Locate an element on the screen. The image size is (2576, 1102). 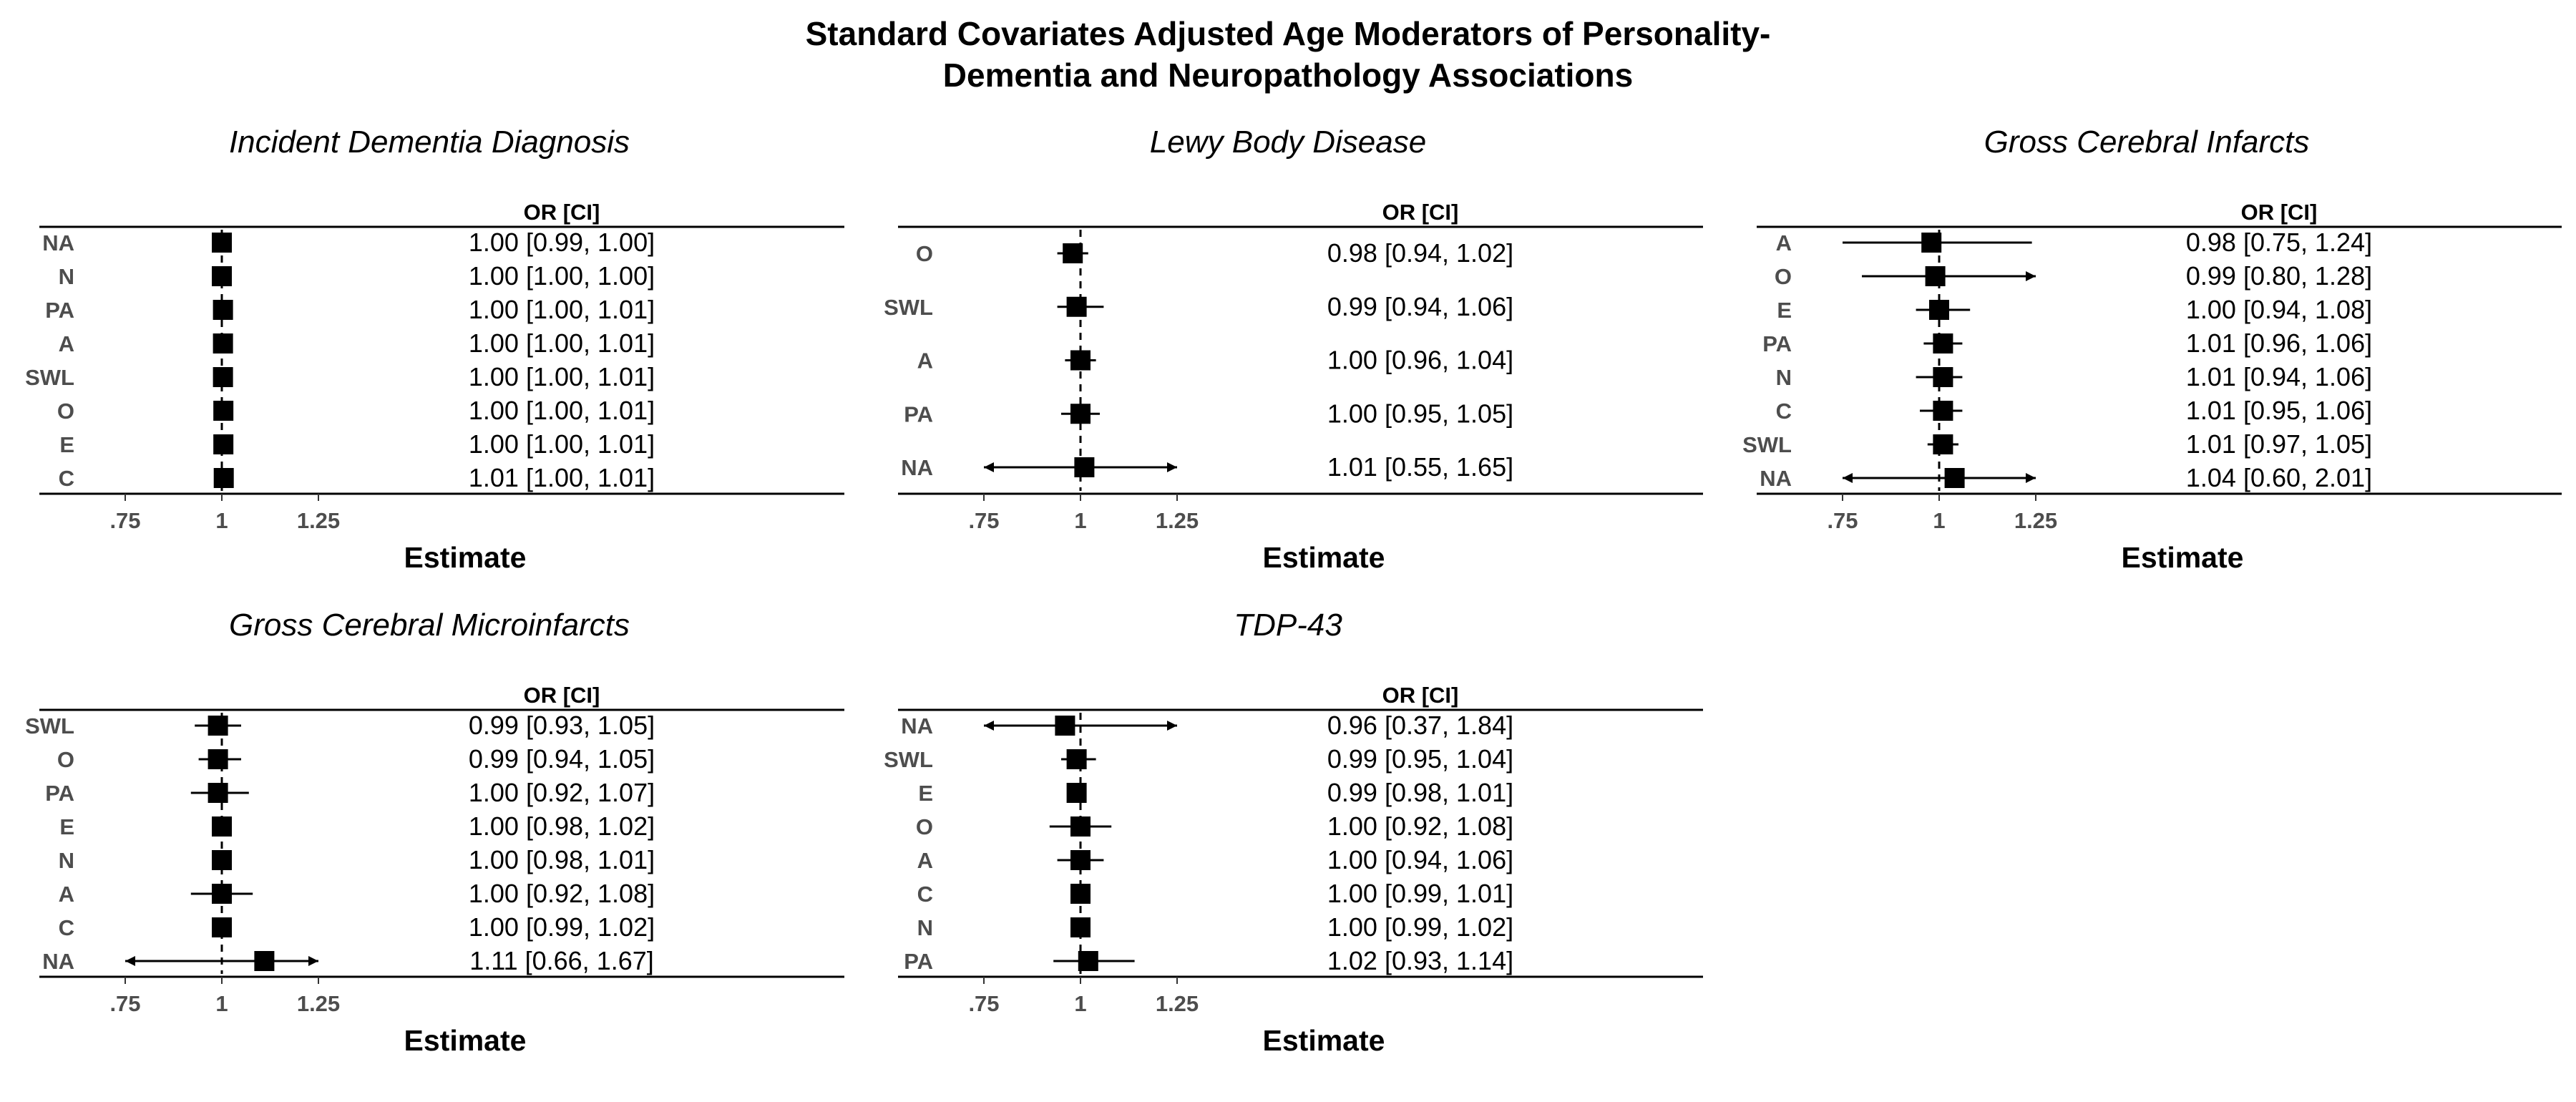
row-ci-text: 1.00 [0.98, 1.01] is located at coordinates (562, 859).